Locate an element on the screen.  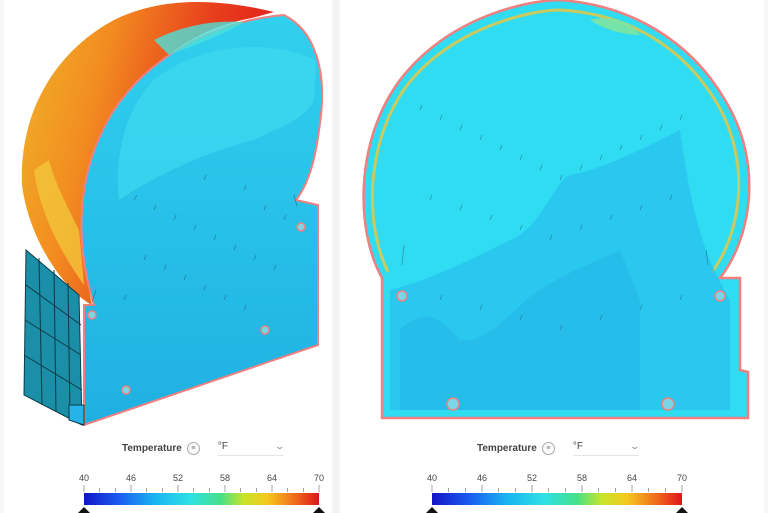
top-warm-spot is located at coordinates (615, 26).